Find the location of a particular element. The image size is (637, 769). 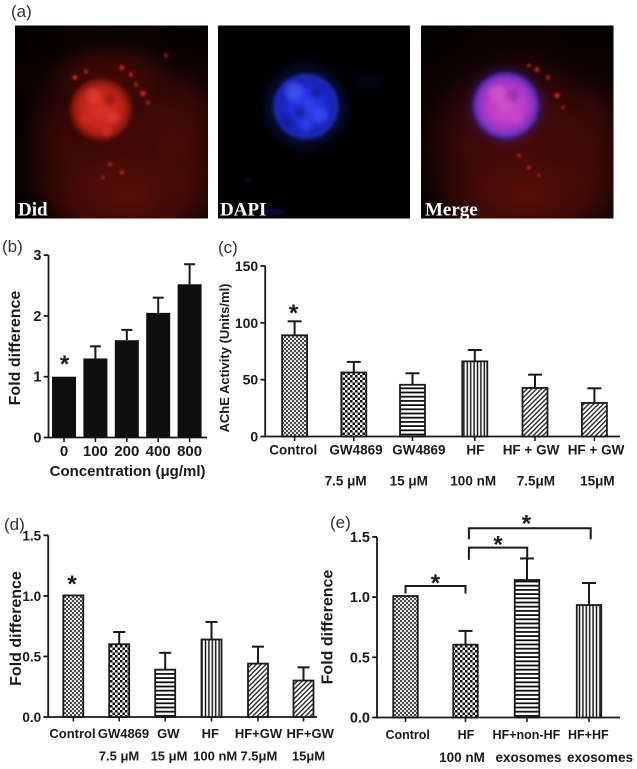

svg-text: (a) is located at coordinates (21, 11).